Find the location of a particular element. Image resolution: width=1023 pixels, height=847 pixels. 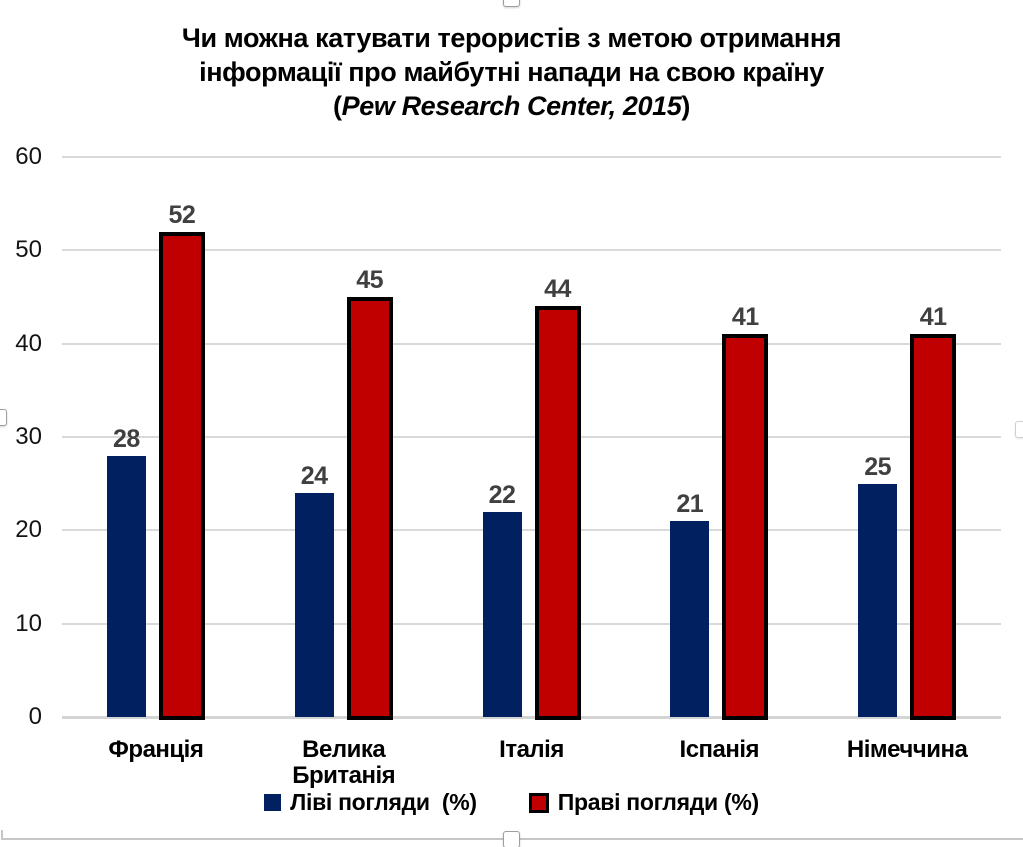

bar-label-right-views-2: 44 is located at coordinates (557, 289).